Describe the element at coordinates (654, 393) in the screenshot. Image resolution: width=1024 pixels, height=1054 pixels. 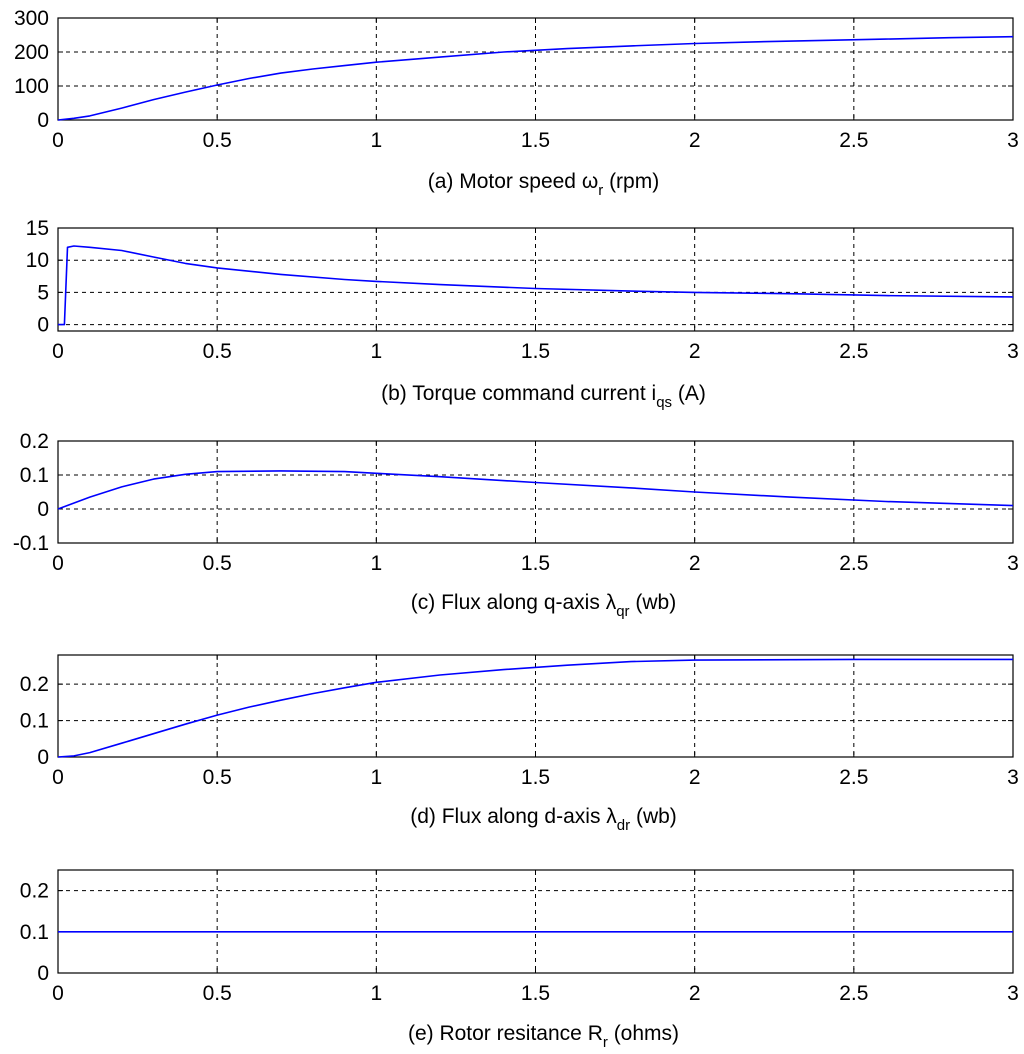
I see `caption-symbol: i` at that location.